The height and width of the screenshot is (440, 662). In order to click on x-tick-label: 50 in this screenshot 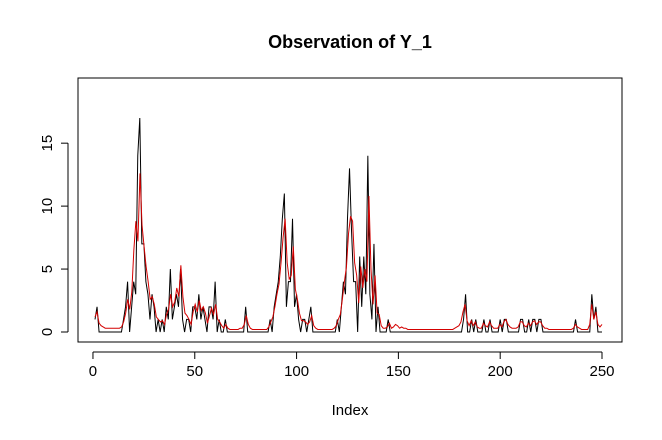, I will do `click(194, 371)`.